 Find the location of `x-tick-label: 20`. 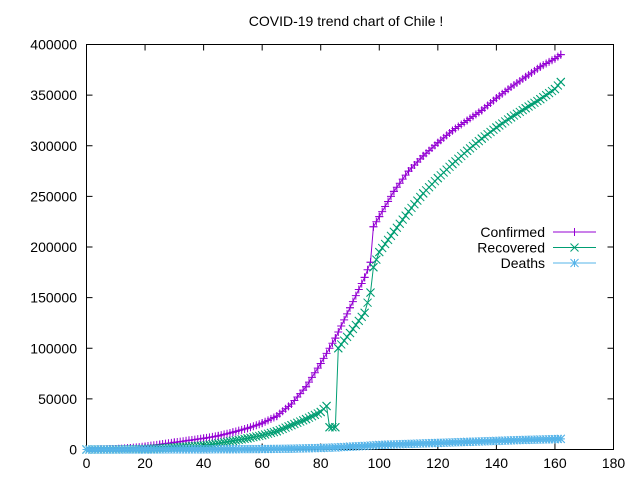

x-tick-label: 20 is located at coordinates (145, 463).